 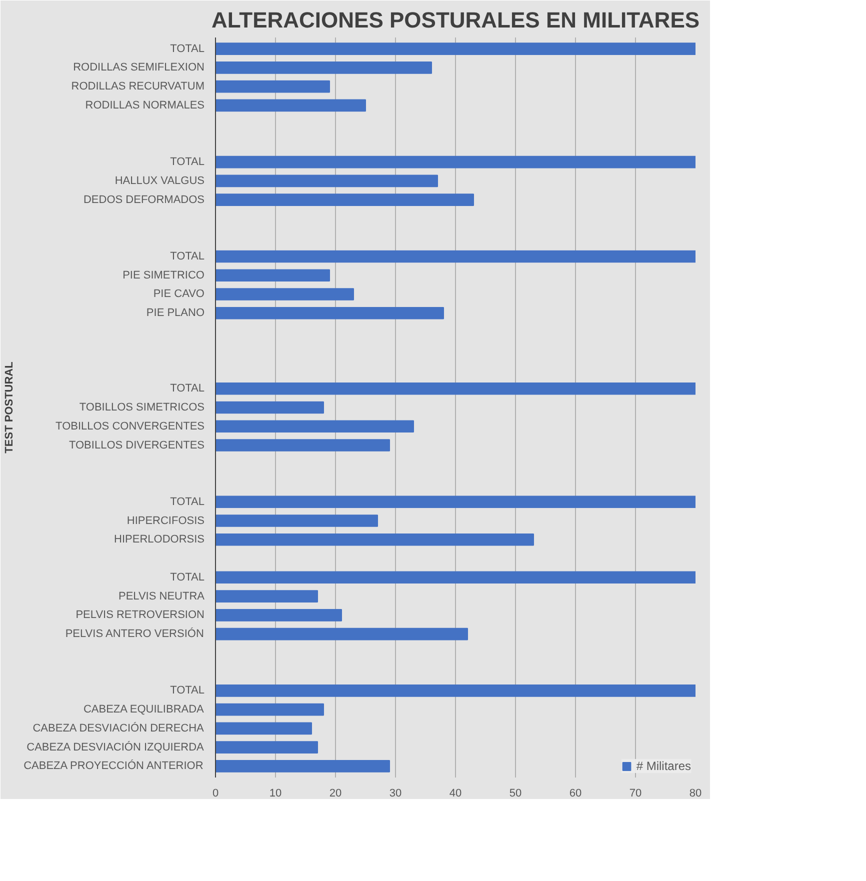 I want to click on y-tick-label: PIE PLANO, so click(x=175, y=313).